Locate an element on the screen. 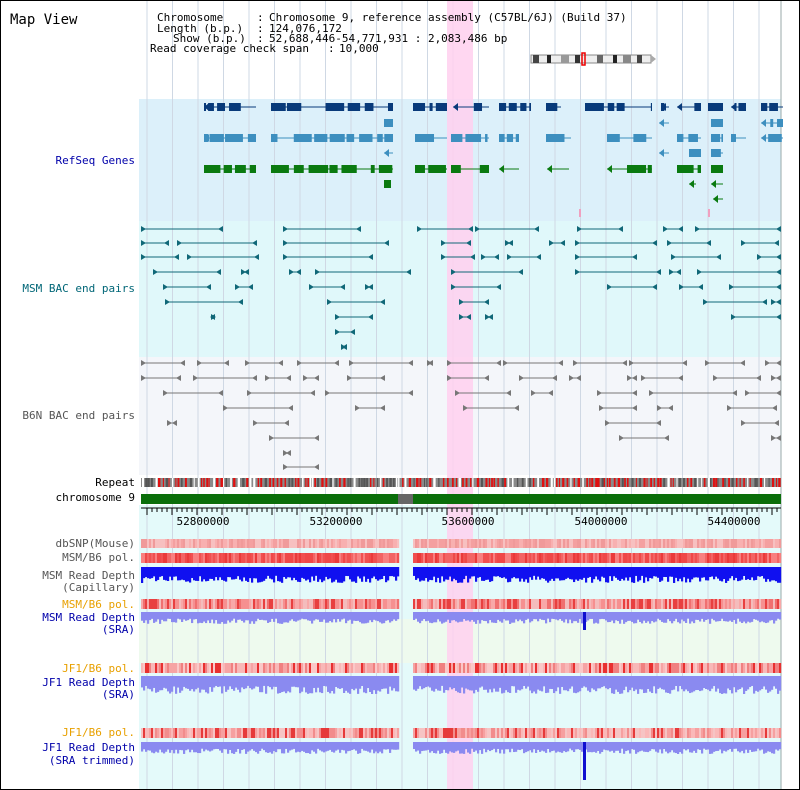 Image resolution: width=800 pixels, height=790 pixels. b6n-bac-track is located at coordinates (461, 415).